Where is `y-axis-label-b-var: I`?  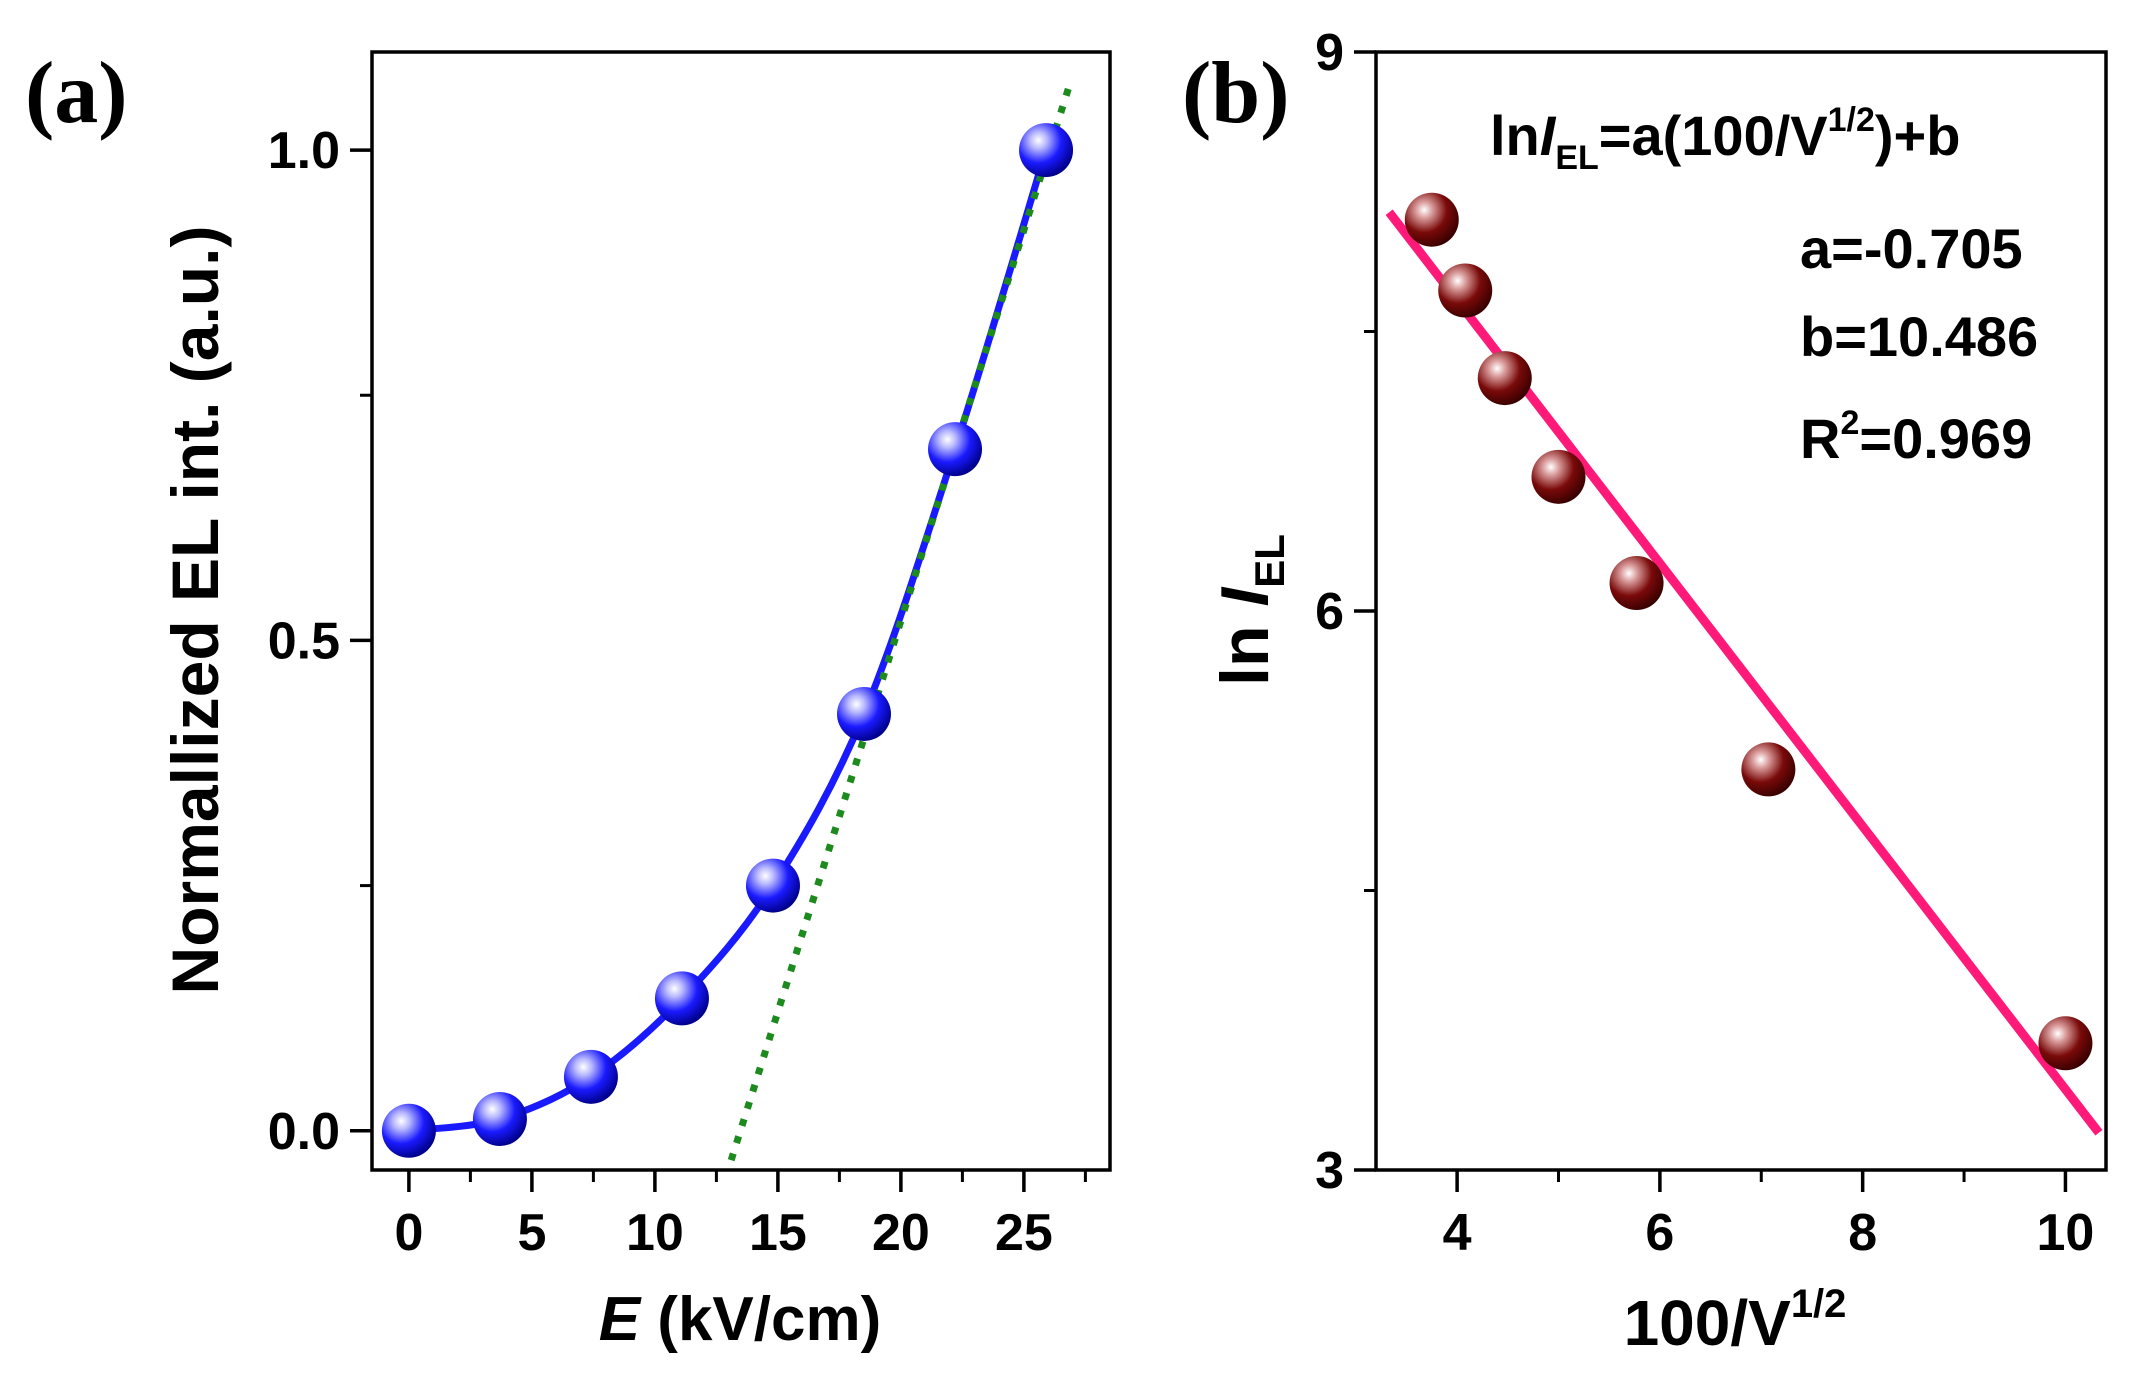 y-axis-label-b-var: I is located at coordinates (1245, 596).